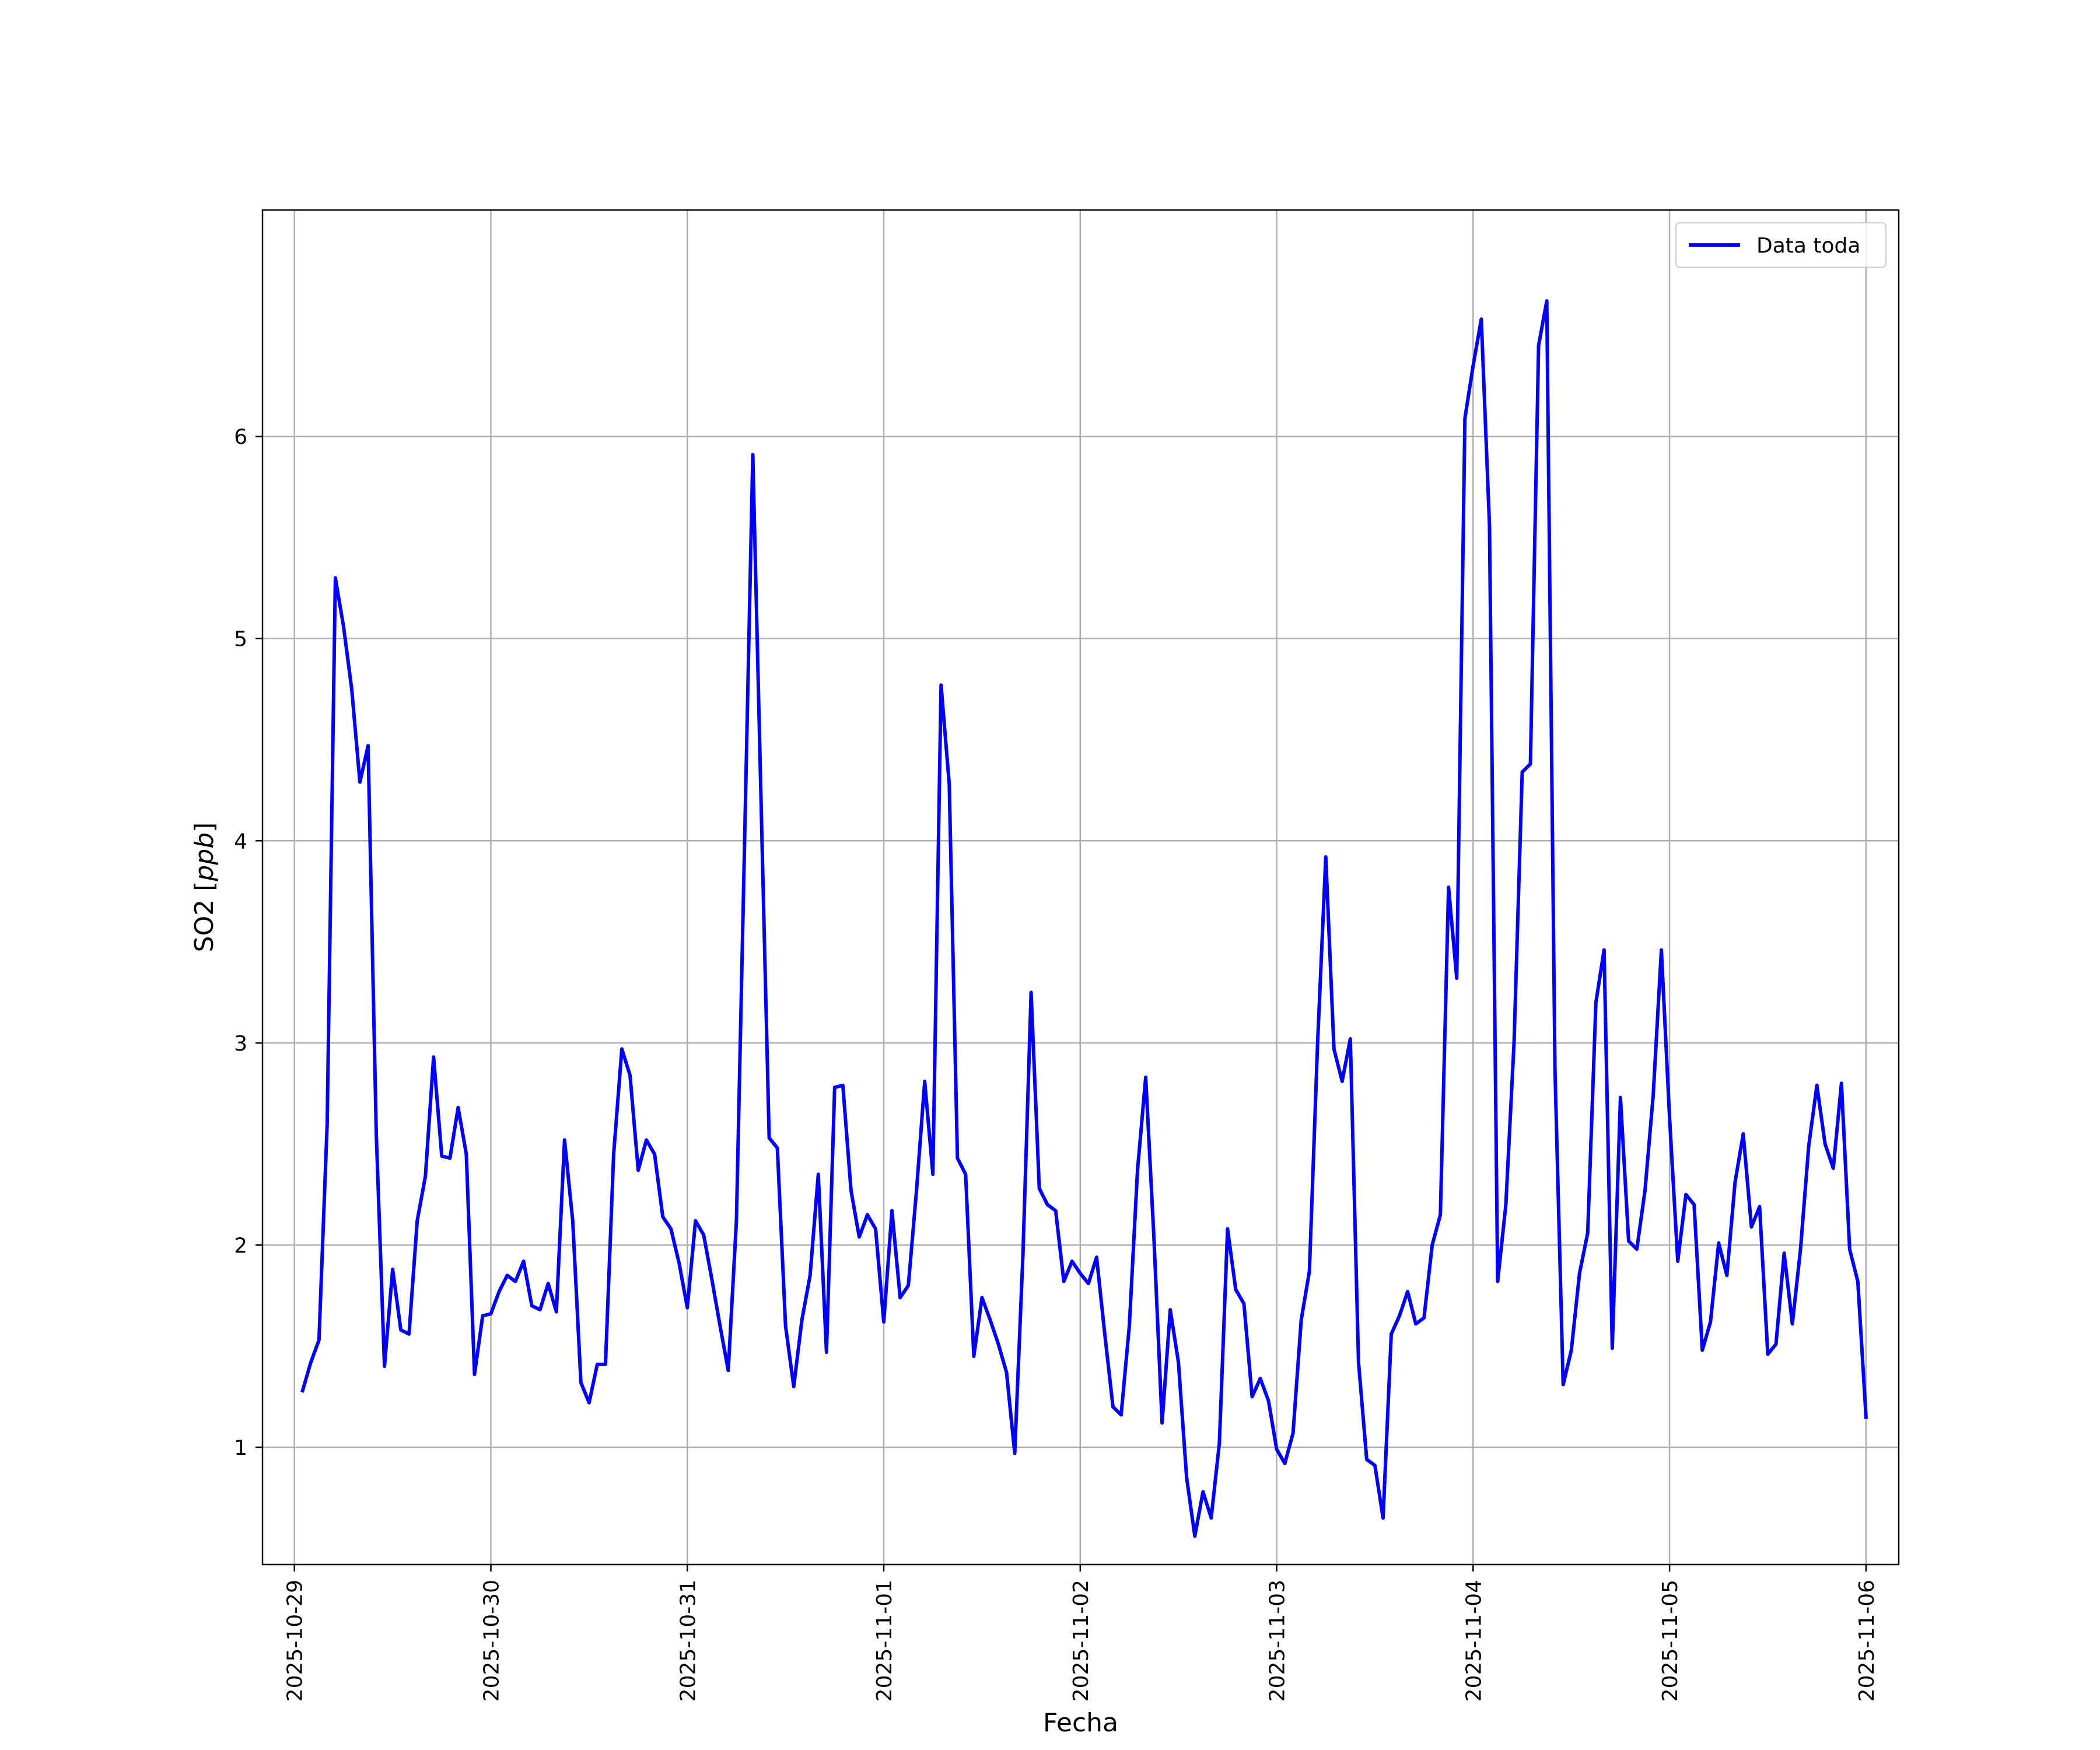  Describe the element at coordinates (204, 827) in the screenshot. I see `y-axis-label-close: ]` at that location.